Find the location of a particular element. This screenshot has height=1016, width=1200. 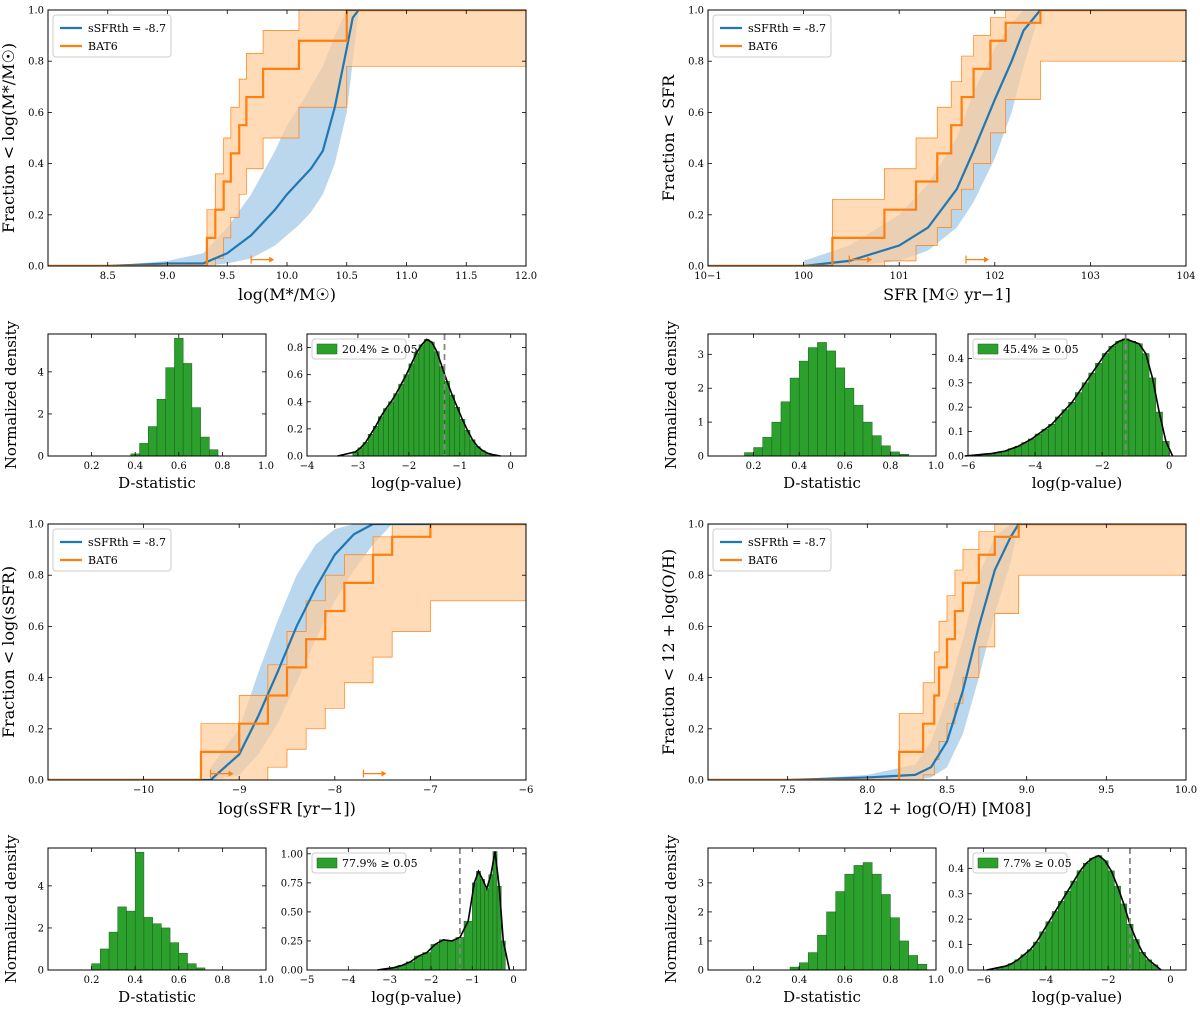

x-tick-label: 0.8 is located at coordinates (890, 980).